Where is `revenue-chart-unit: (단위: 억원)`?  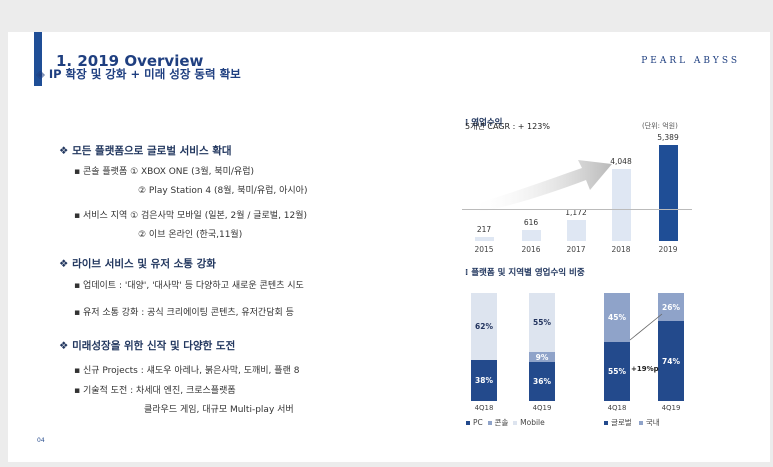
revenue-chart-unit: (단위: 억원) is located at coordinates (660, 126).